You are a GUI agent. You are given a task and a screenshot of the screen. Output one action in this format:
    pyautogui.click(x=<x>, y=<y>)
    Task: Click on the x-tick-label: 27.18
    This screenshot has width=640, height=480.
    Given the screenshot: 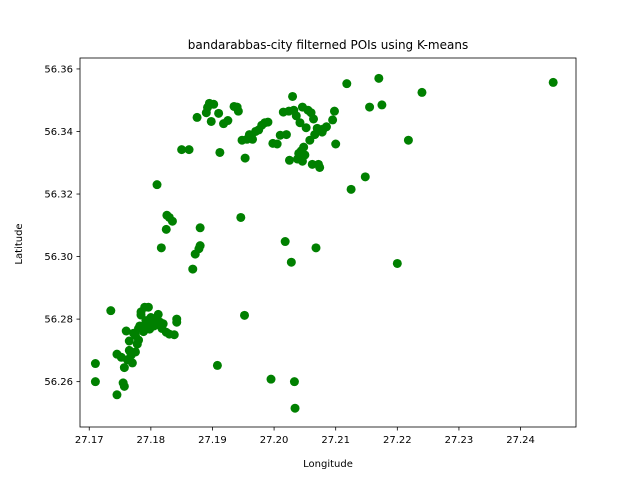 What is the action you would take?
    pyautogui.click(x=151, y=440)
    